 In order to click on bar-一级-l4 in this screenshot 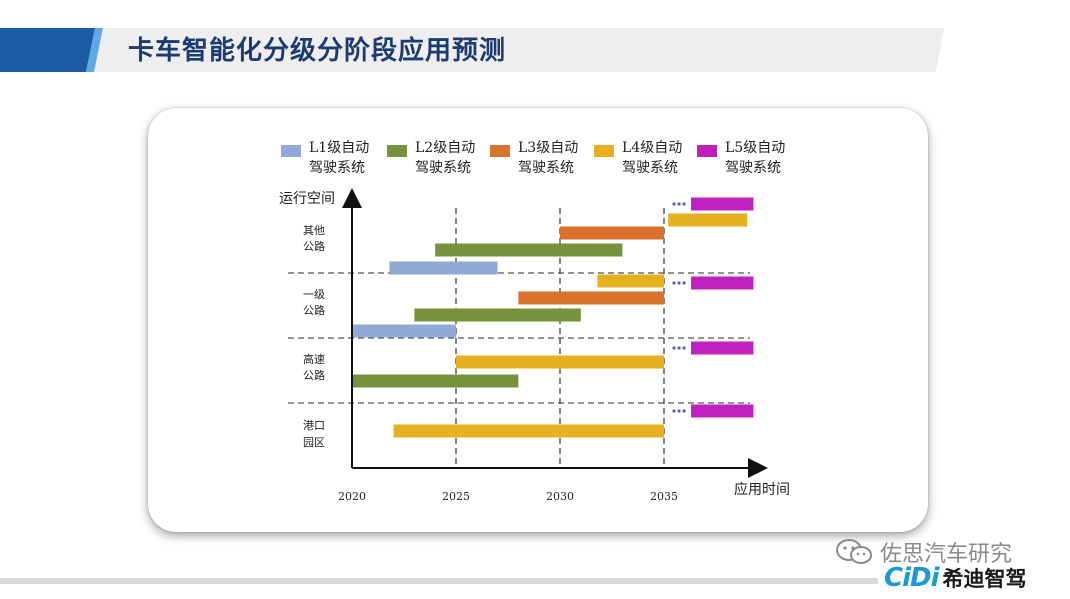, I will do `click(630, 281)`.